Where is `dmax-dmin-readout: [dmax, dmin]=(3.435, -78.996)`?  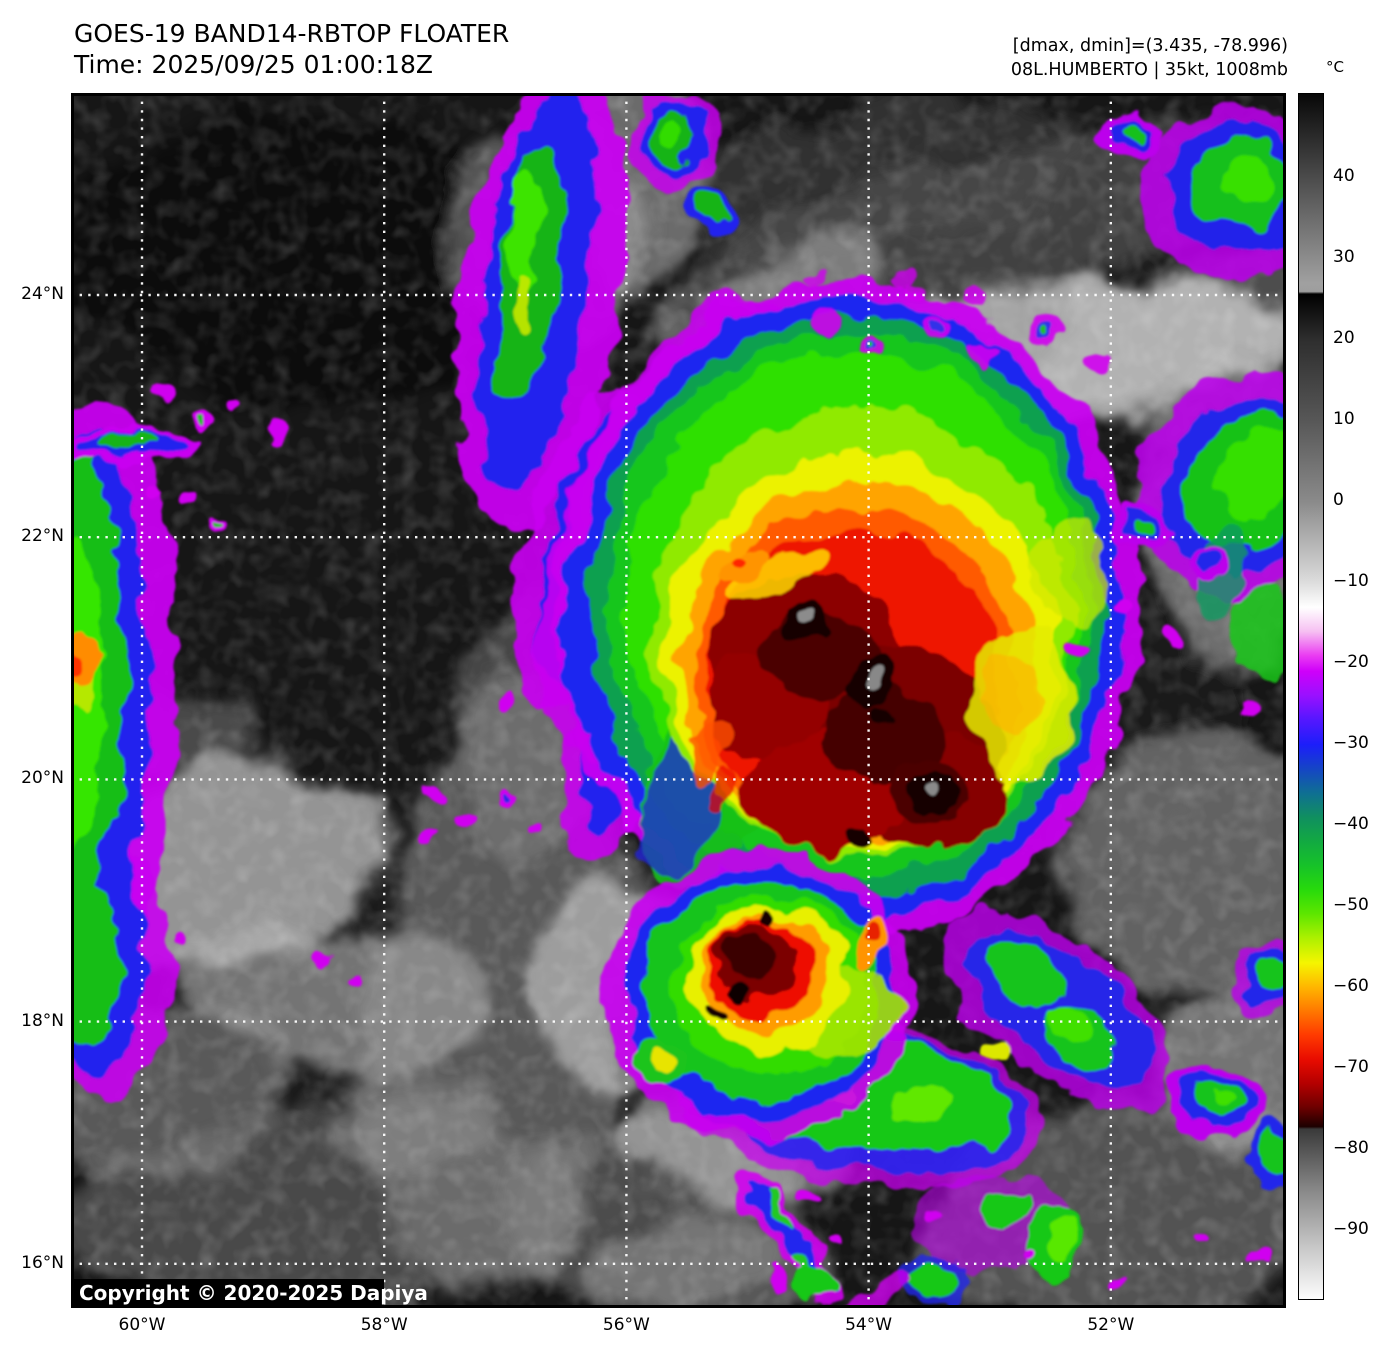 dmax-dmin-readout: [dmax, dmin]=(3.435, -78.996) is located at coordinates (1150, 46).